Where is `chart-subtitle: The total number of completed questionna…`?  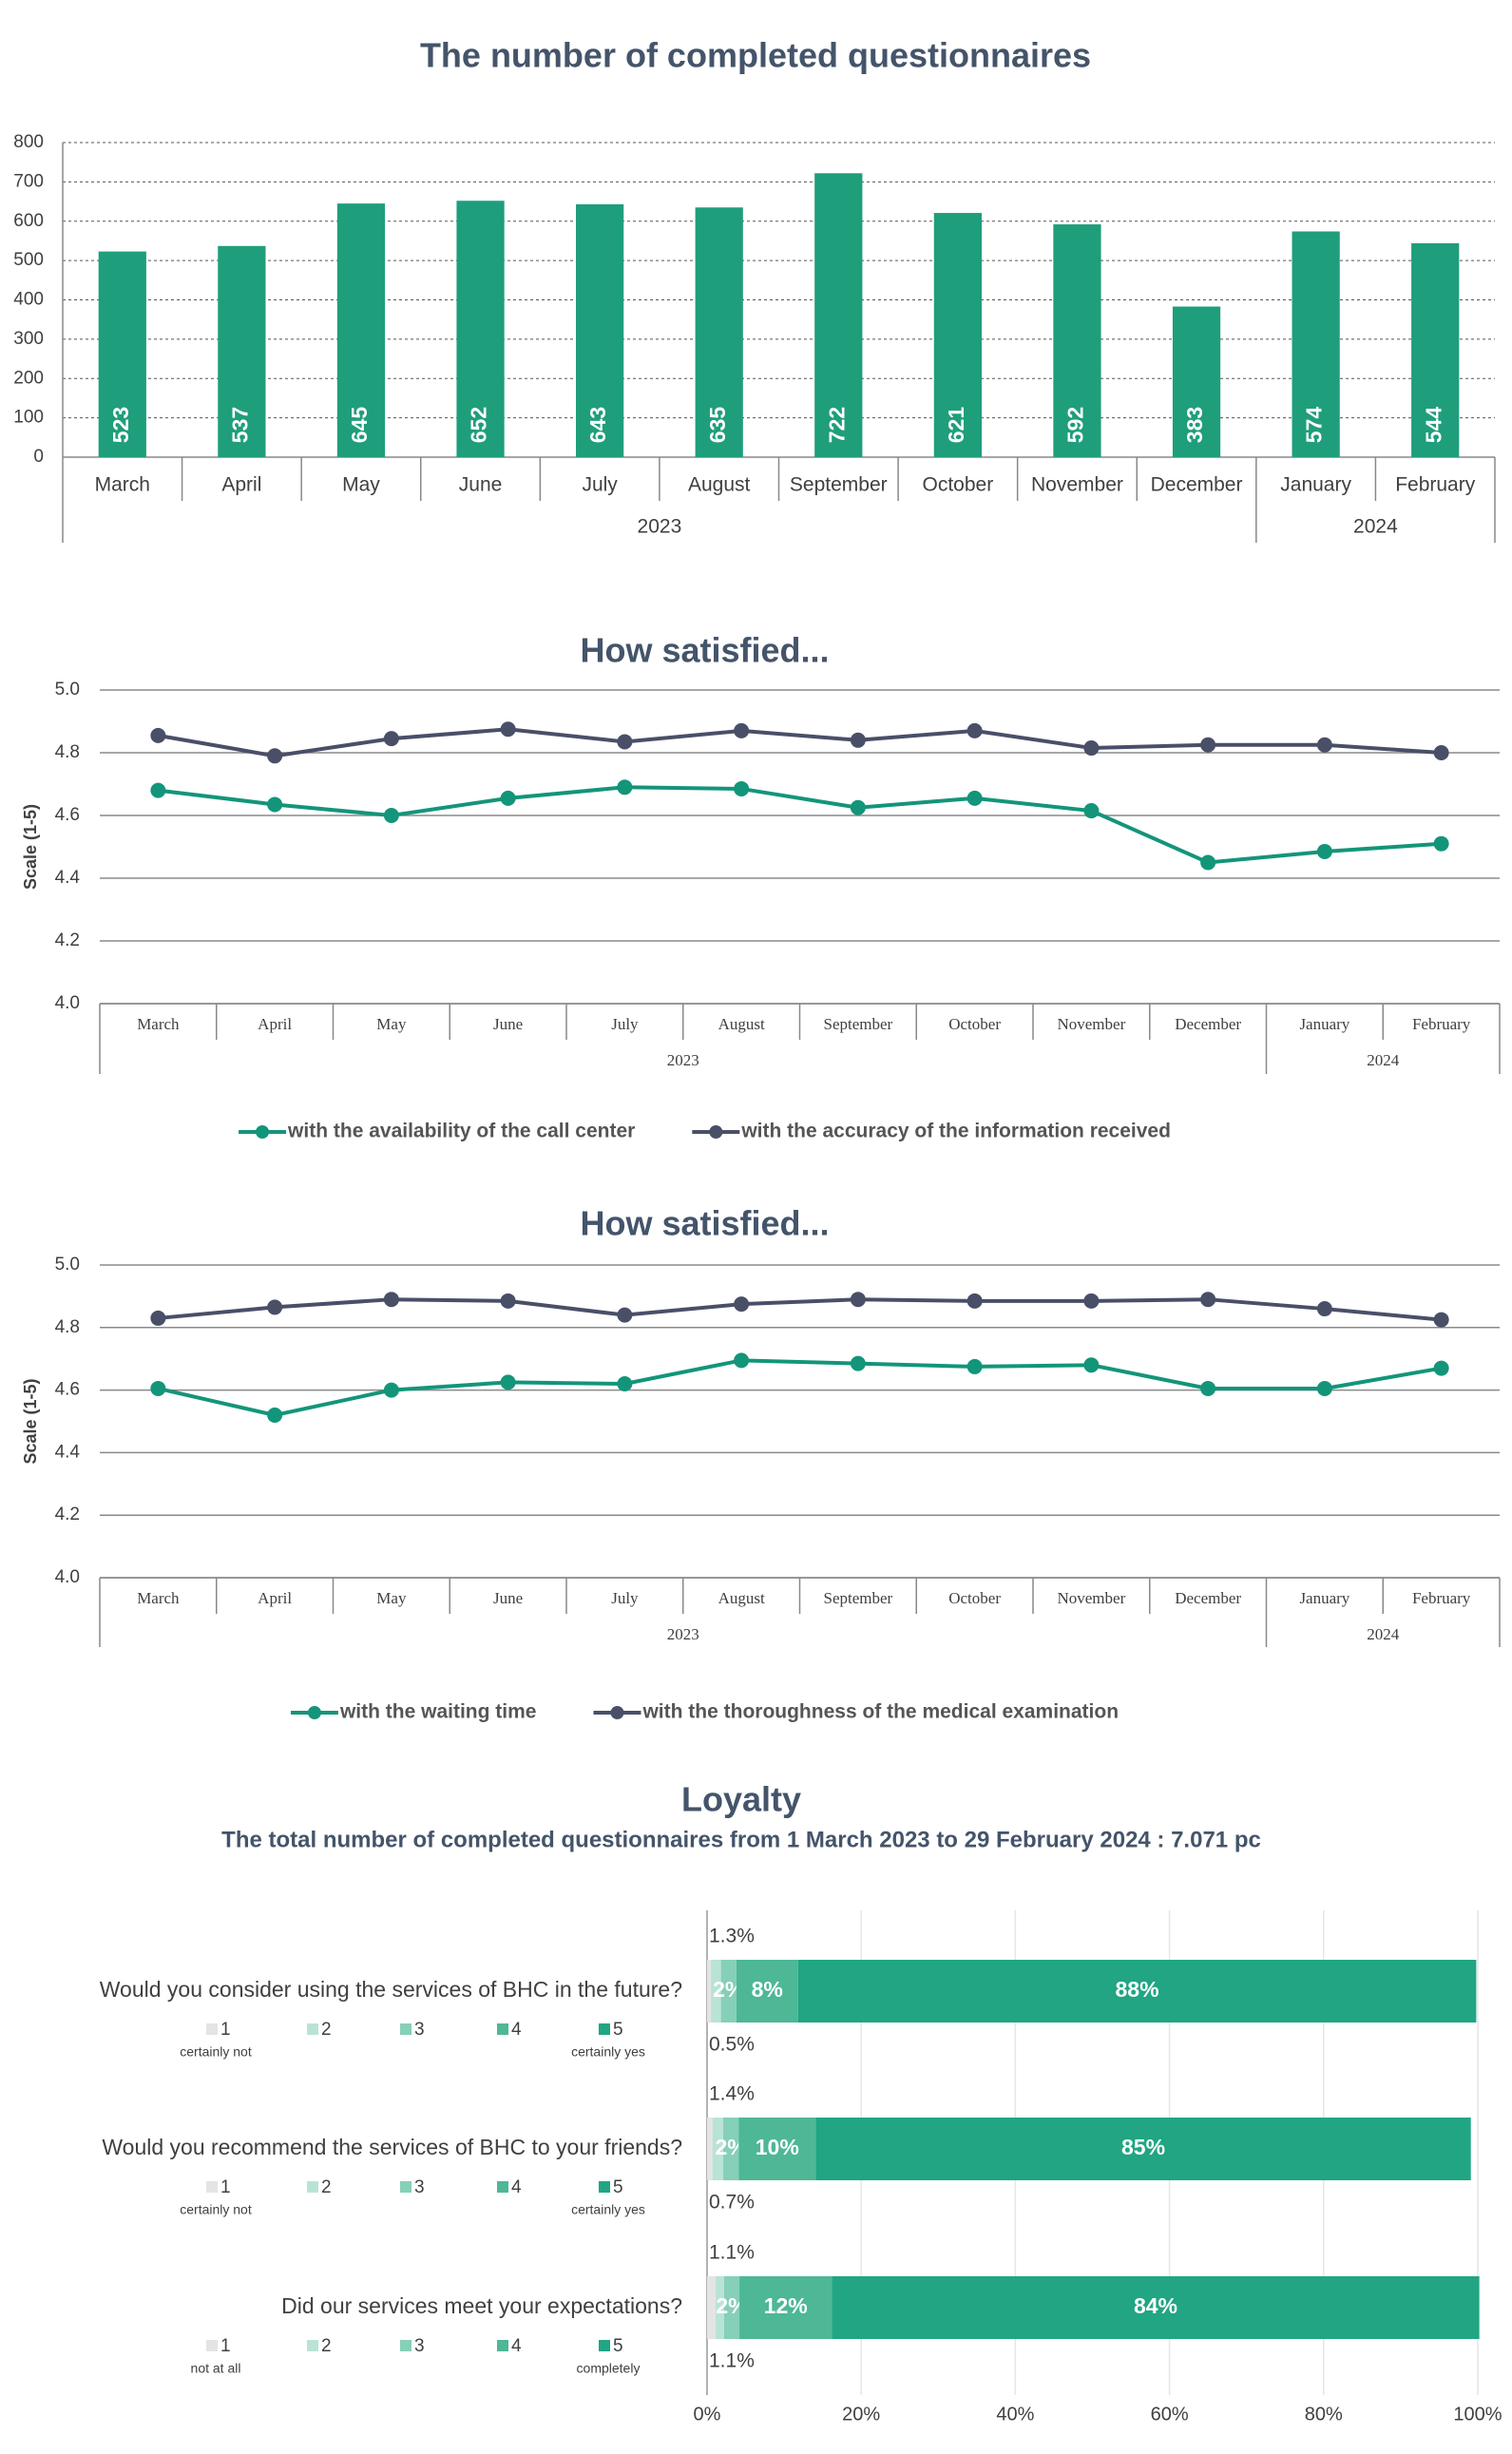 chart-subtitle: The total number of completed questionna… is located at coordinates (741, 1839).